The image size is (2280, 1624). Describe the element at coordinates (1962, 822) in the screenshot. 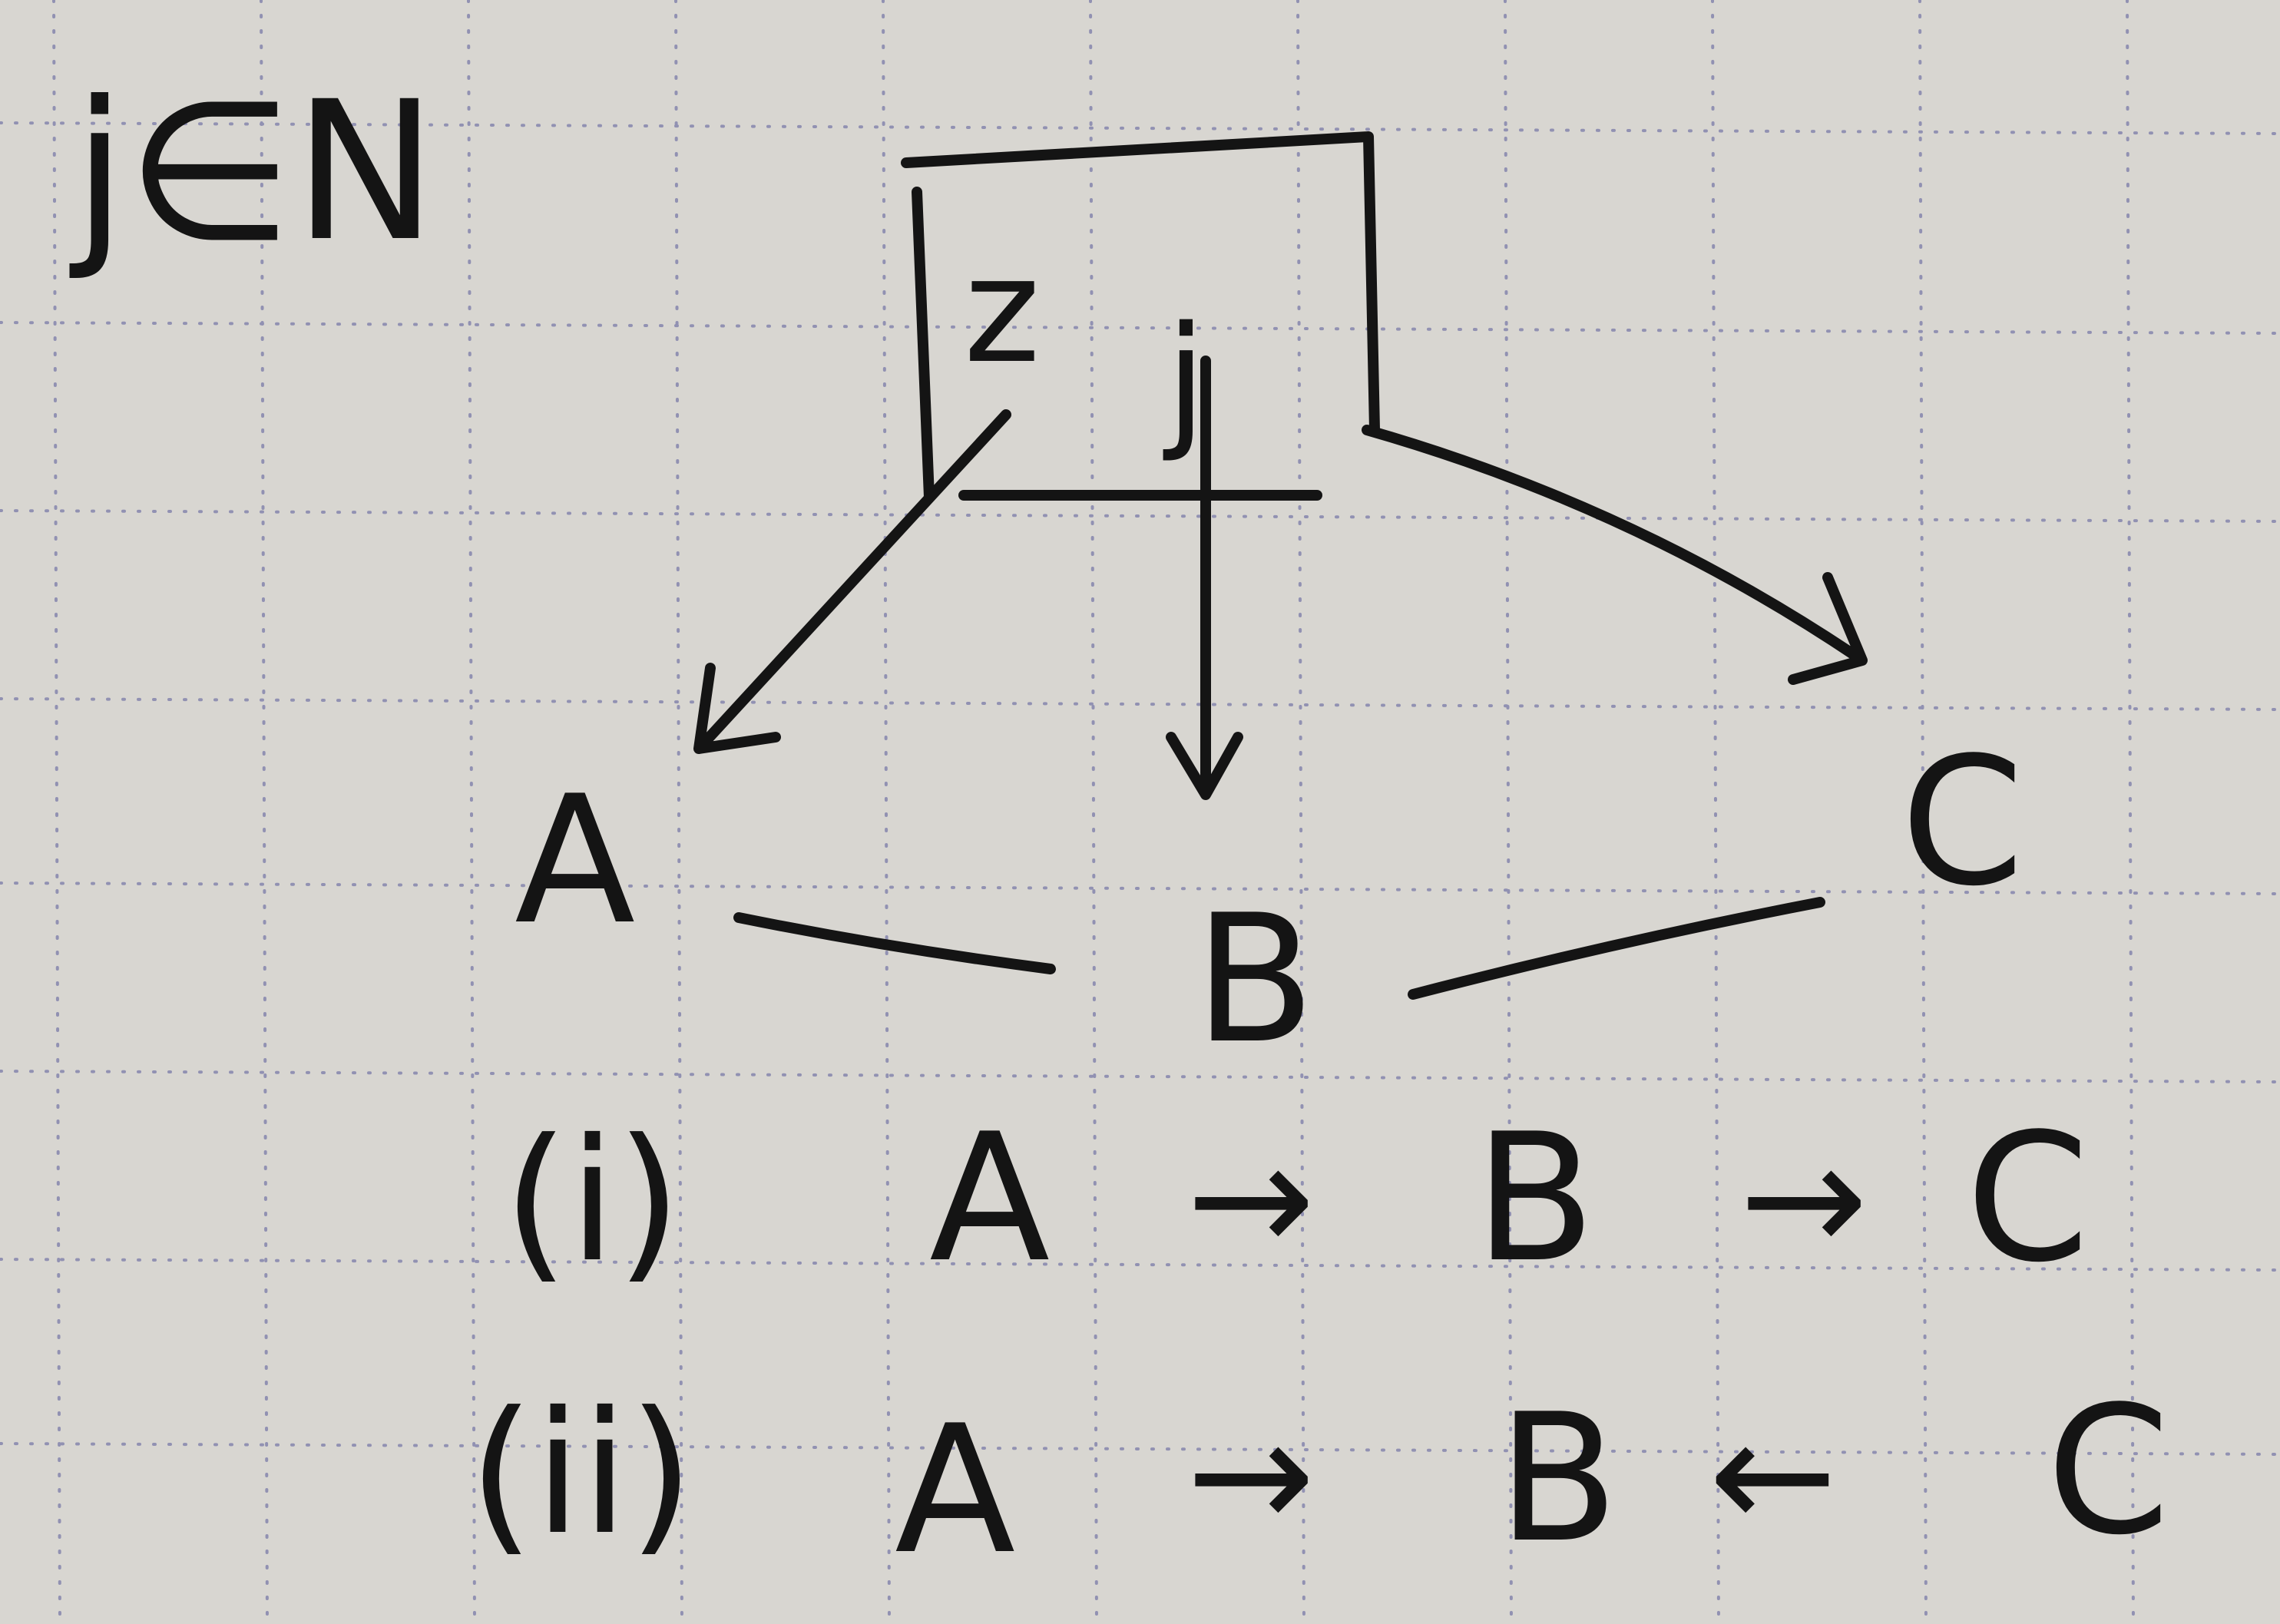

I see `node-c: C` at that location.